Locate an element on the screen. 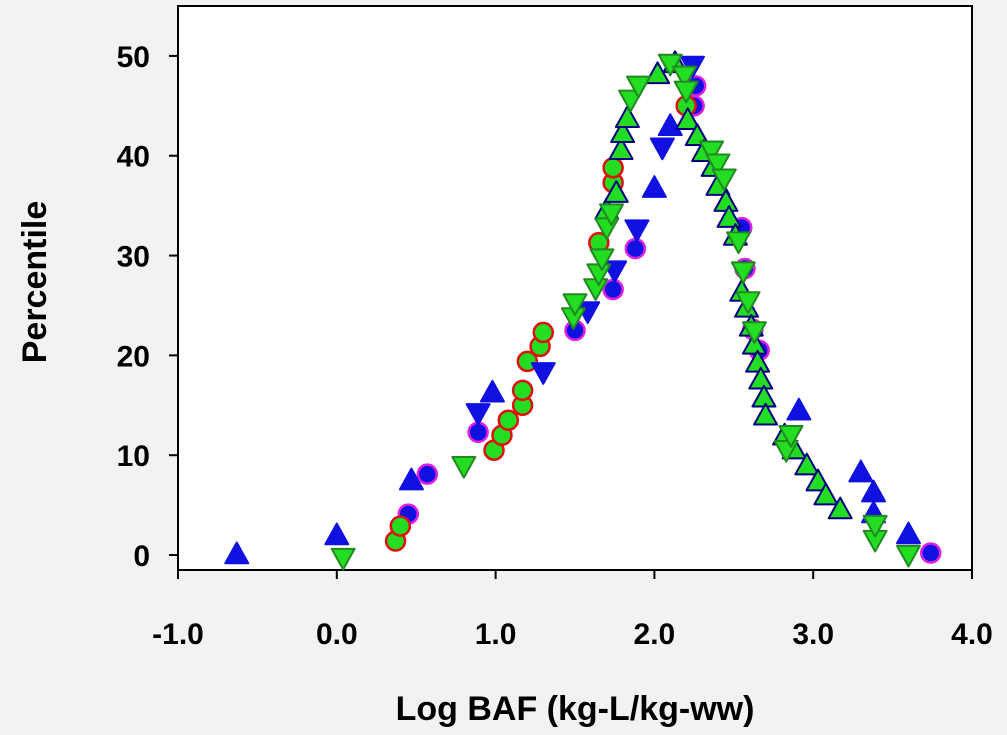  y-tick-label: 0 is located at coordinates (141, 556).